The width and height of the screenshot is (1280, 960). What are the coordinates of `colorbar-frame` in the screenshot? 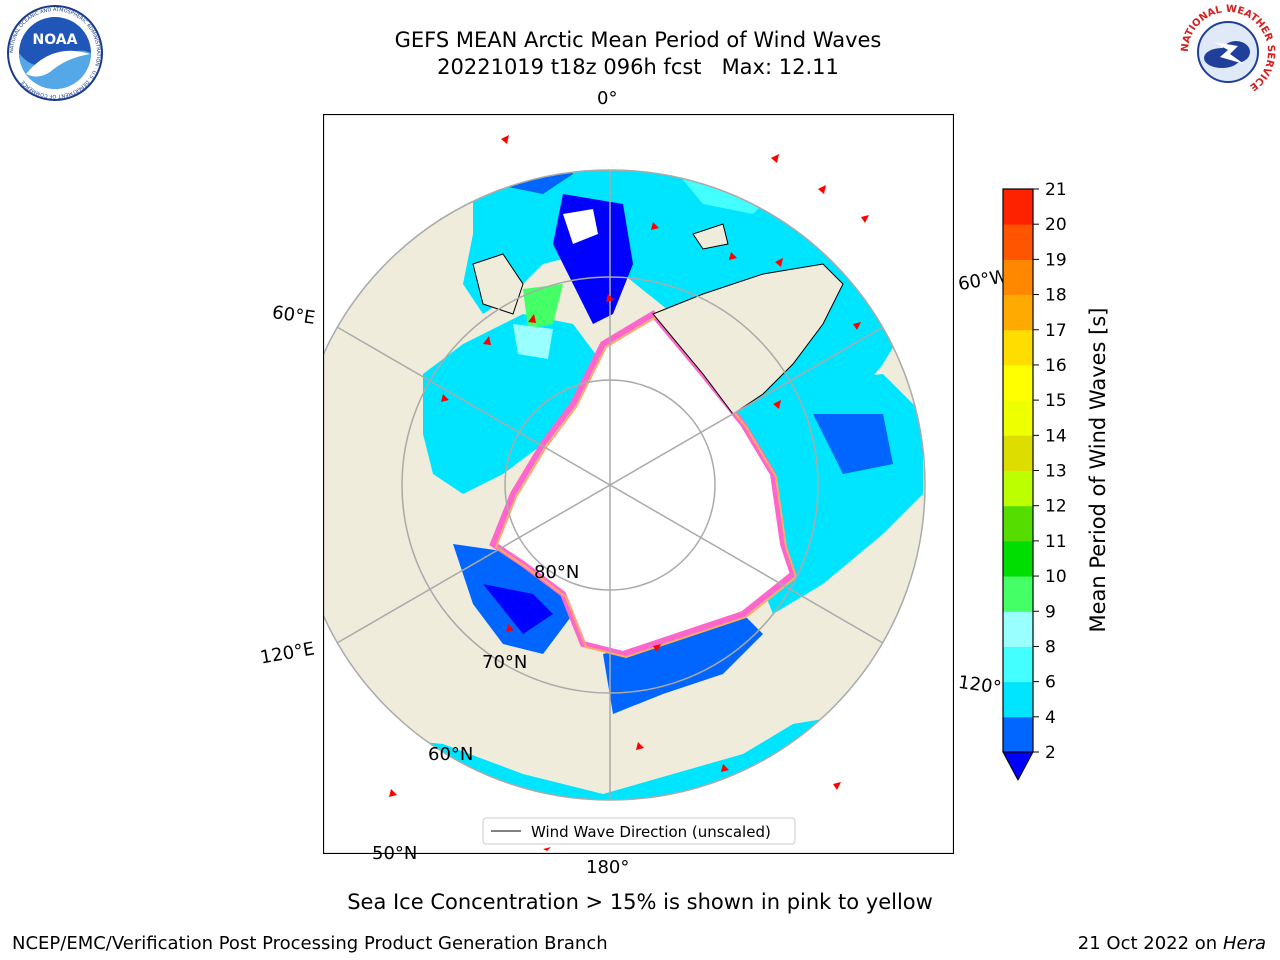 It's located at (1018, 470).